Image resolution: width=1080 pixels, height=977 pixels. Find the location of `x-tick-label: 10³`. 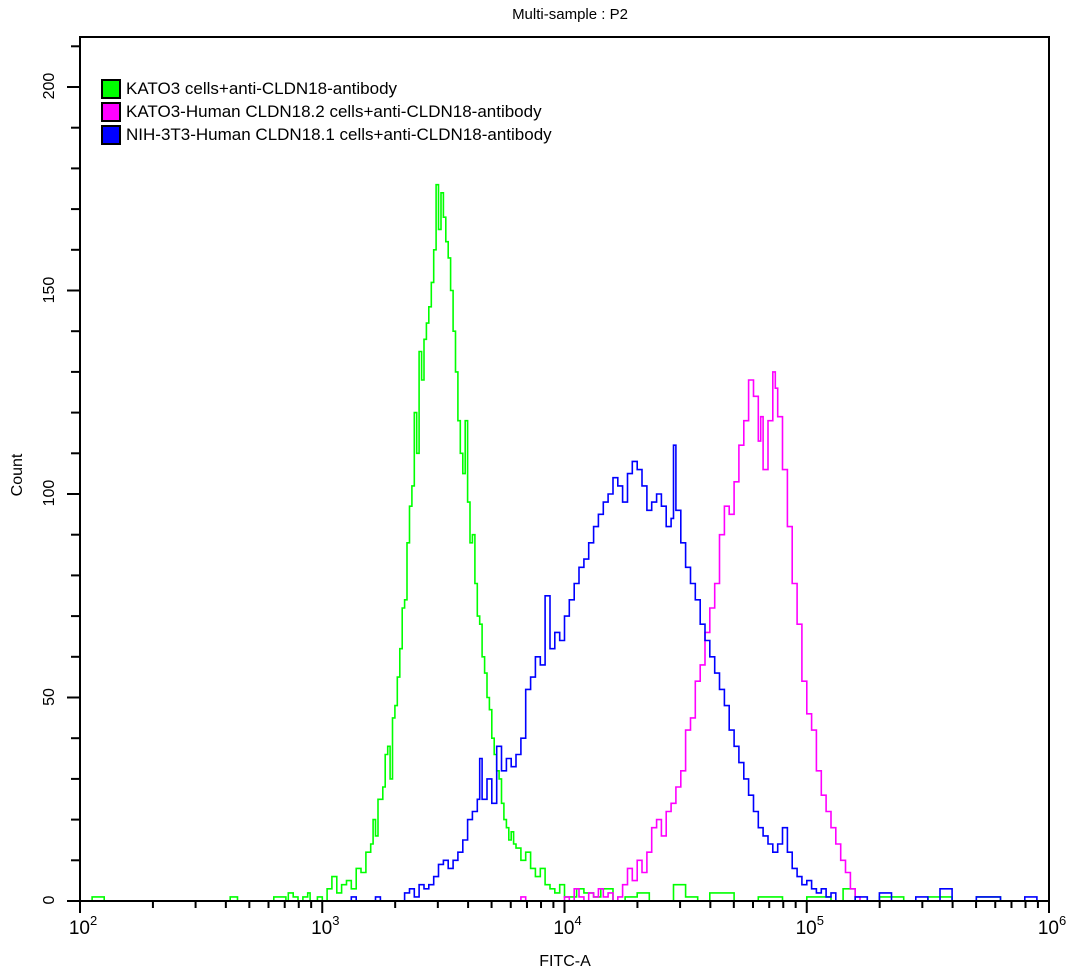

x-tick-label: 10³ is located at coordinates (325, 926).